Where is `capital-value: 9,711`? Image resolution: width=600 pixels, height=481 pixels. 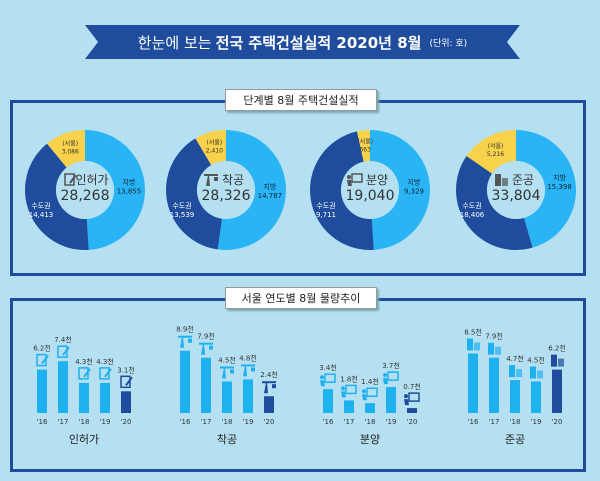 capital-value: 9,711 is located at coordinates (326, 215).